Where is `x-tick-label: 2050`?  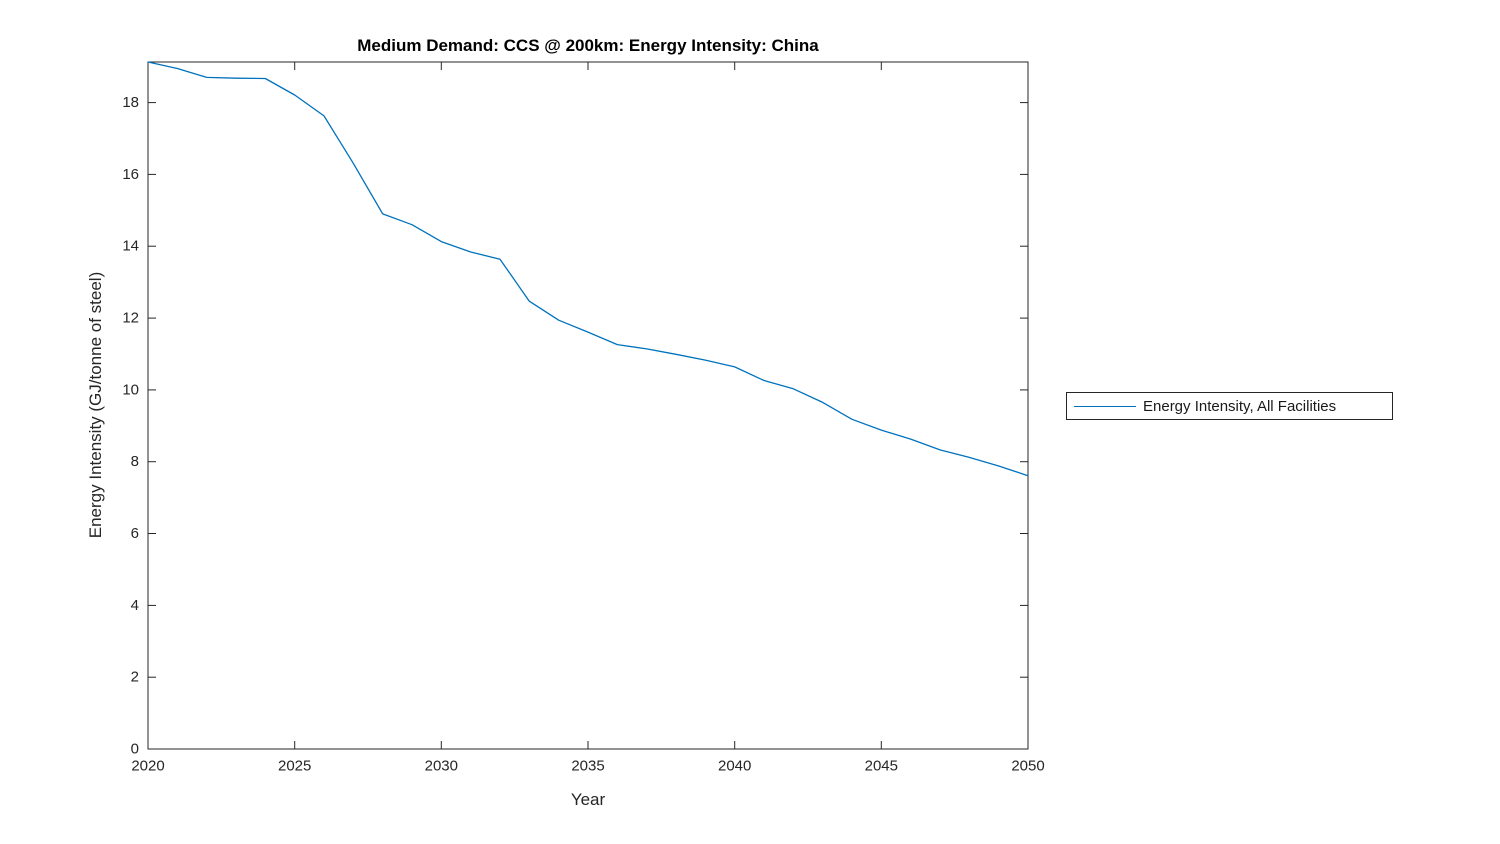 x-tick-label: 2050 is located at coordinates (1027, 765).